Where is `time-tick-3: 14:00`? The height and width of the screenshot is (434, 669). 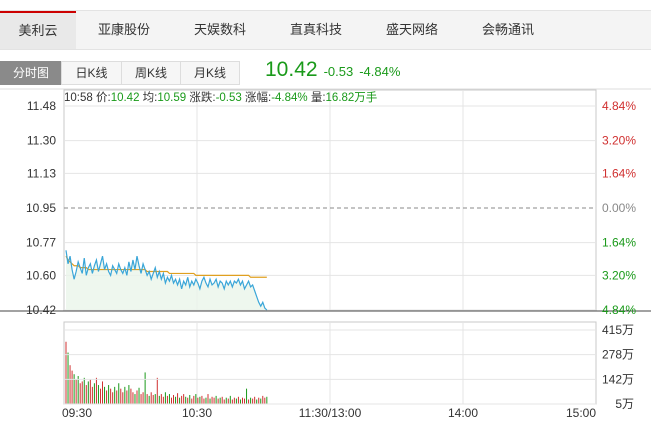
time-tick-3: 14:00 is located at coordinates (463, 413).